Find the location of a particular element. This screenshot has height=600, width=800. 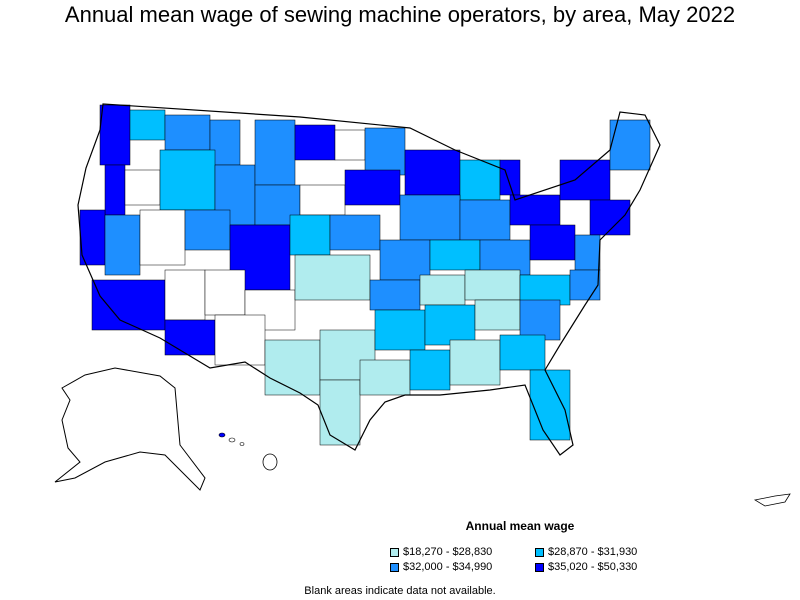

legend-item-1: $18,270 - $28,830 is located at coordinates (441, 552).